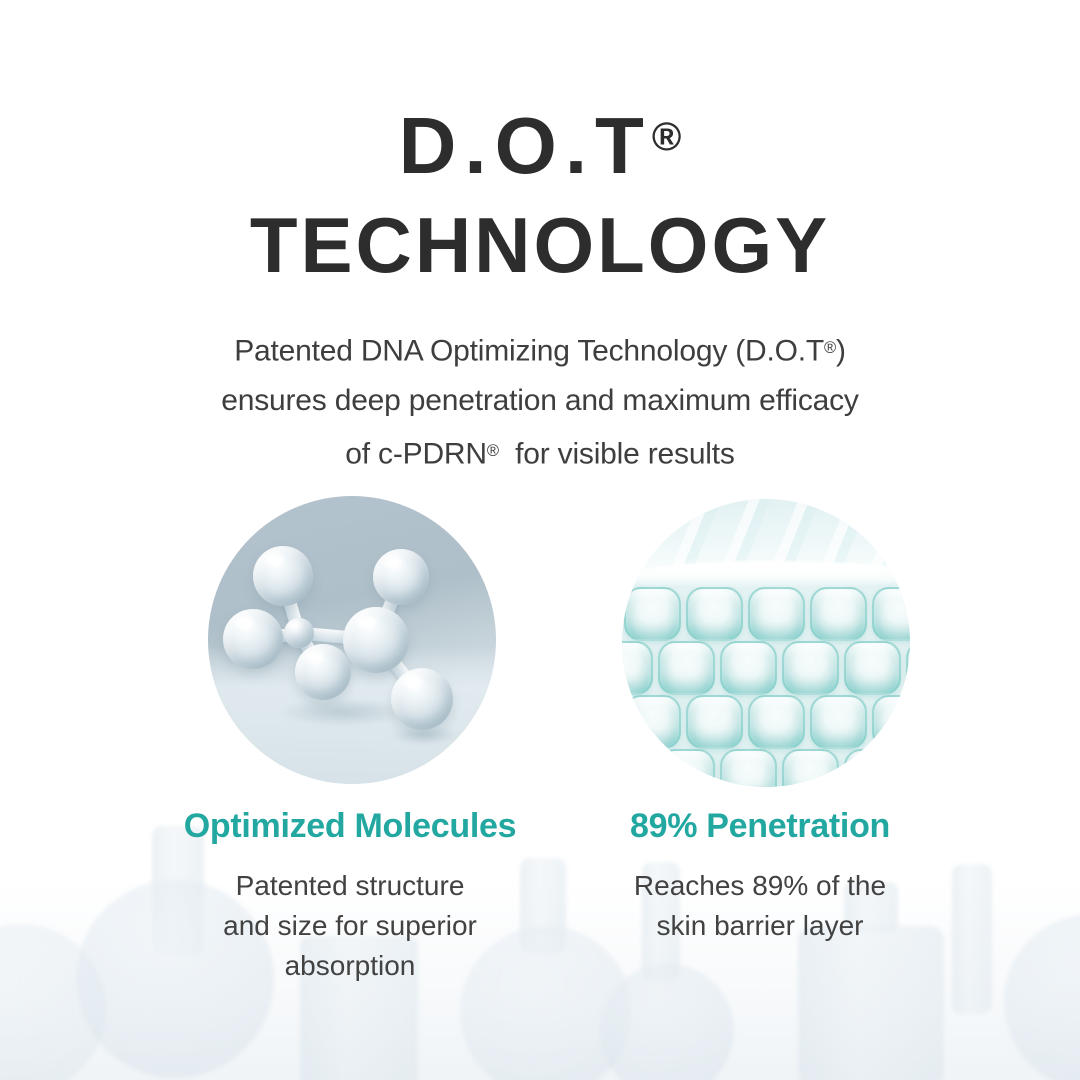  Describe the element at coordinates (661, 922) in the screenshot. I see `flask-neck-shape` at that location.